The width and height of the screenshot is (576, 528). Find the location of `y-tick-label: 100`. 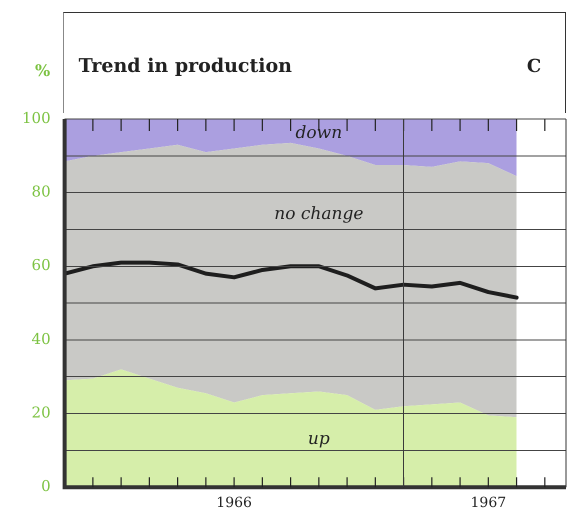

y-tick-label: 100 is located at coordinates (36, 117).